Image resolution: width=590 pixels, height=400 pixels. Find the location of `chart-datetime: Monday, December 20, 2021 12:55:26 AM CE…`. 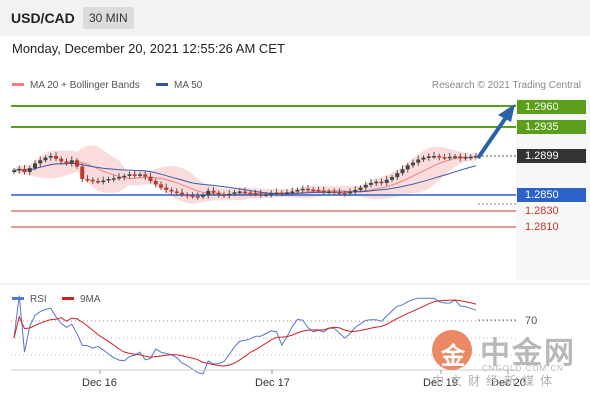

chart-datetime: Monday, December 20, 2021 12:55:26 AM CE… is located at coordinates (148, 48).